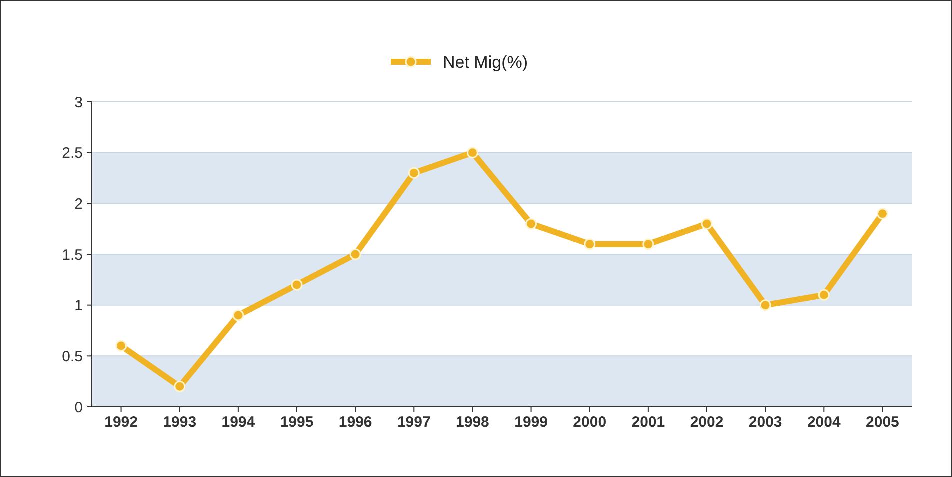 This screenshot has width=952, height=477. I want to click on x-tick-label: 2005, so click(883, 422).